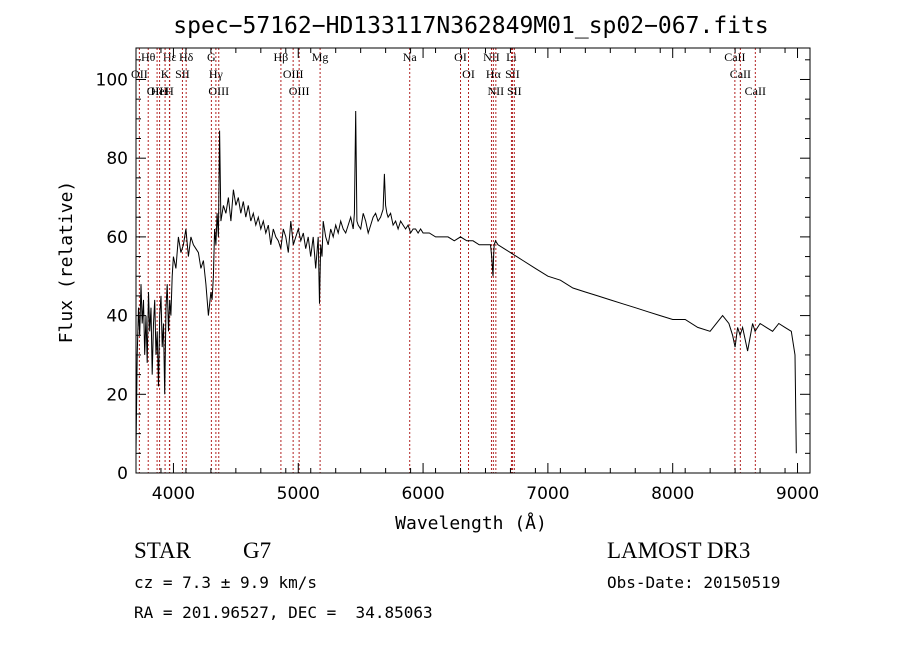  I want to click on redshift-readout: cz = 7.3 ± 9.9 km/s, so click(226, 582).